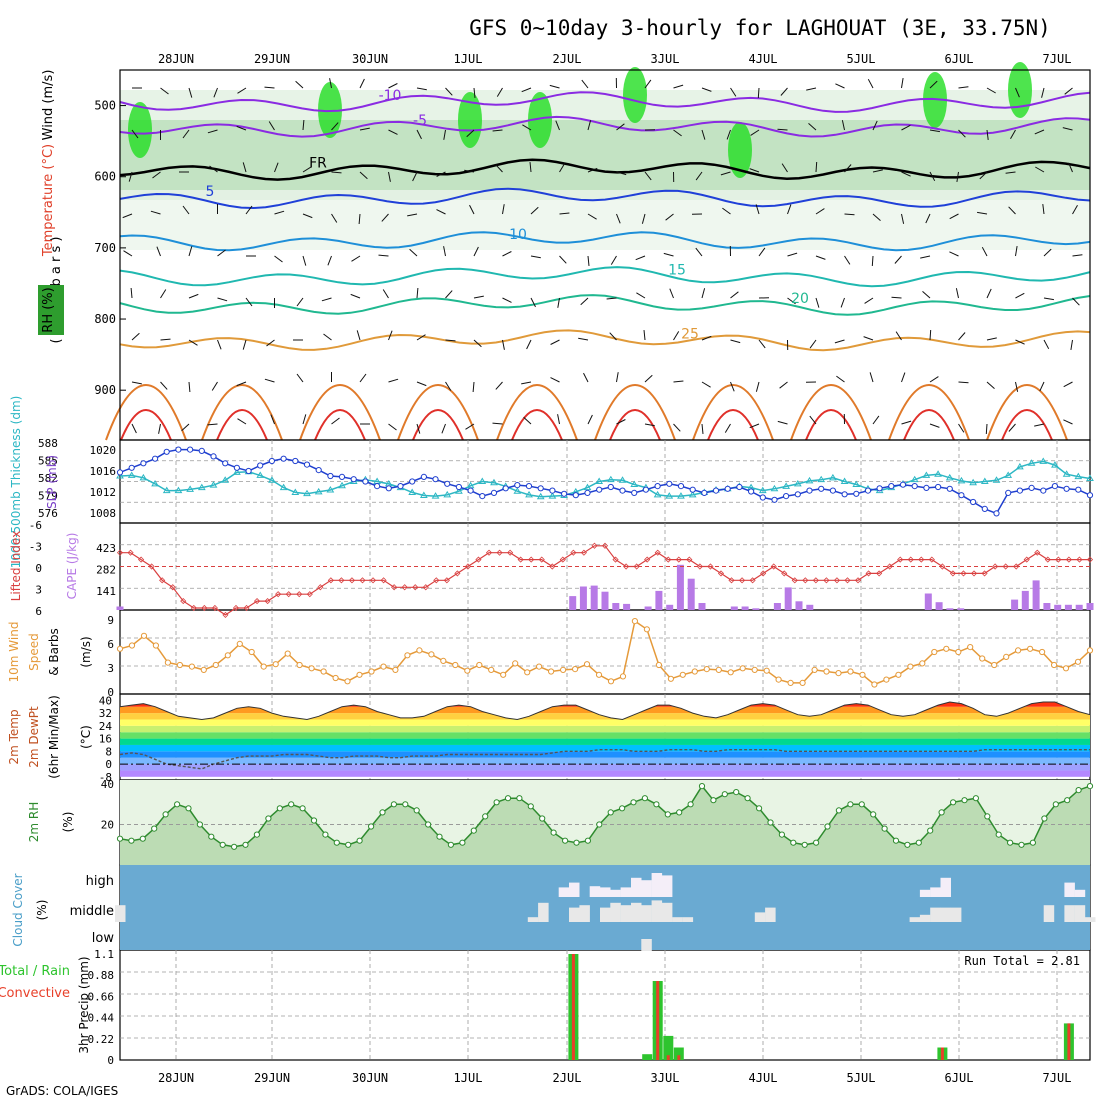 This screenshot has height=1100, width=1100. Describe the element at coordinates (1058, 607) in the screenshot. I see `cape-bar` at that location.